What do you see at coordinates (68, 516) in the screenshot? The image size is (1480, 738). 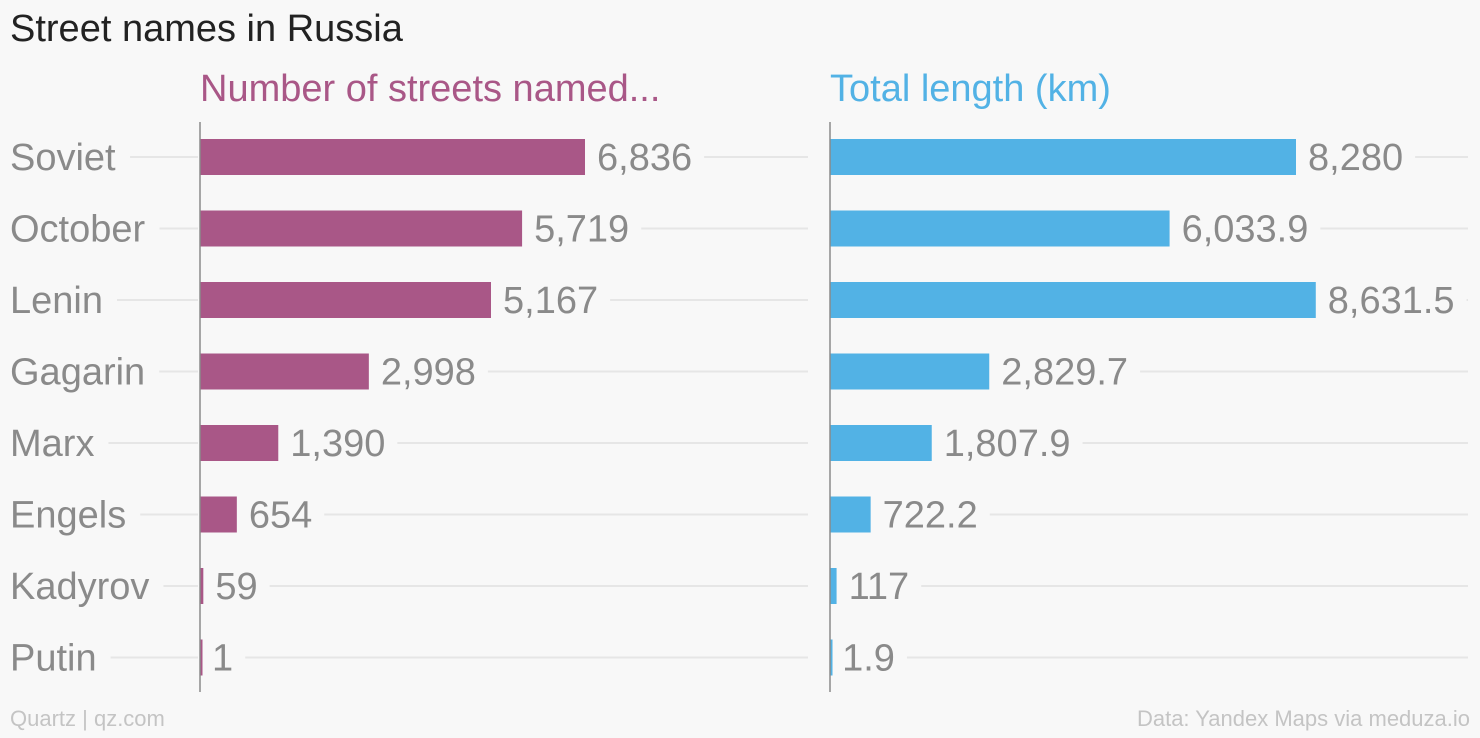 I see `category-label-engels: Engels` at bounding box center [68, 516].